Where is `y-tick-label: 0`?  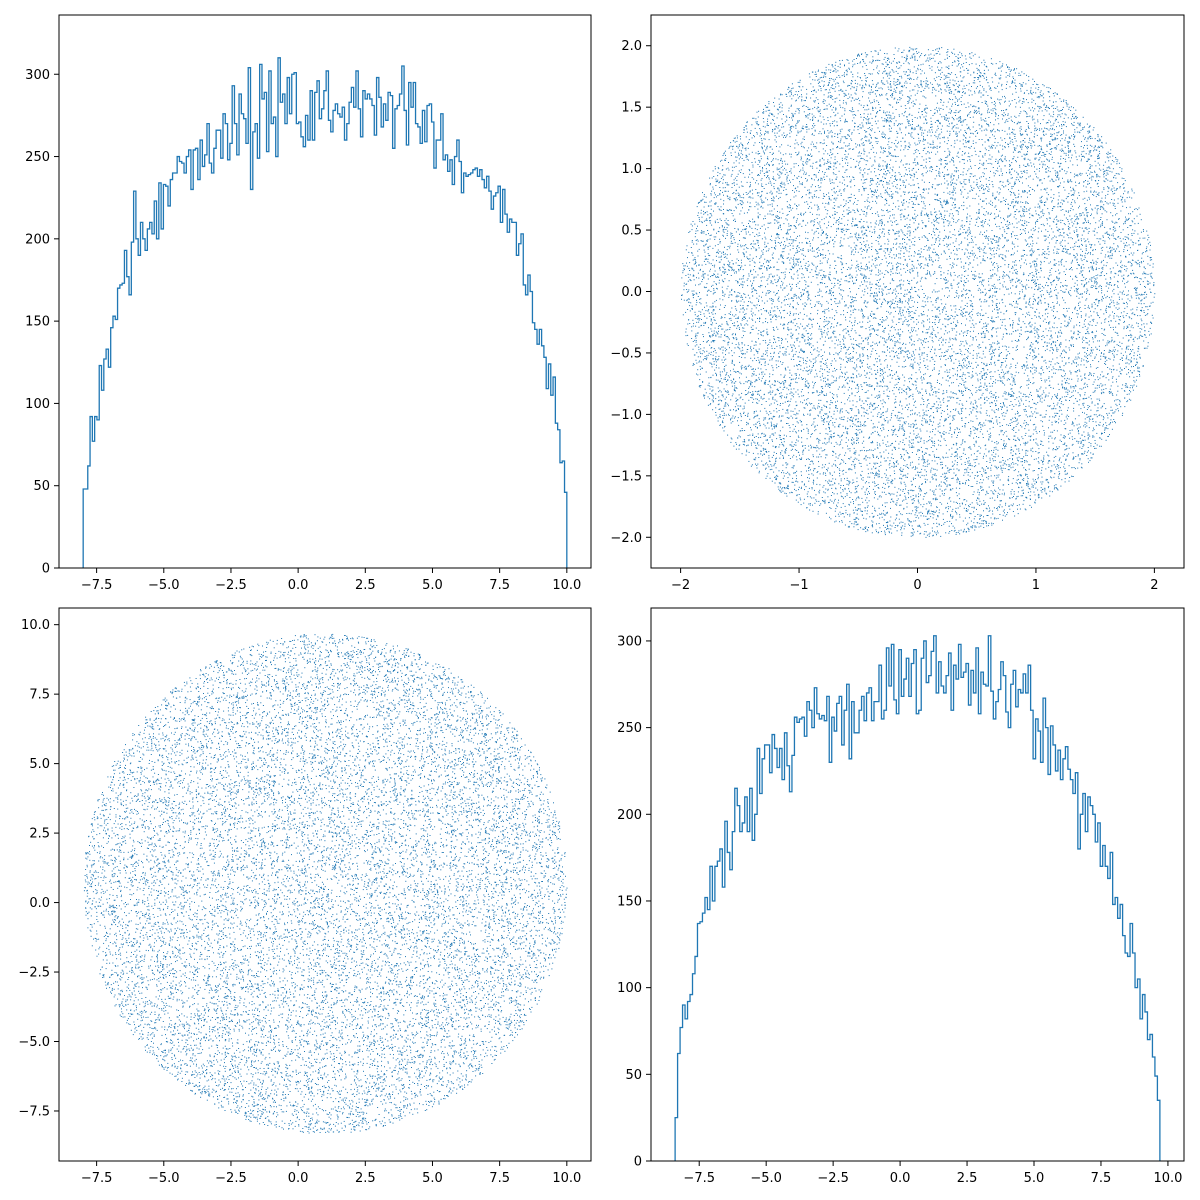
y-tick-label: 0 is located at coordinates (46, 569).